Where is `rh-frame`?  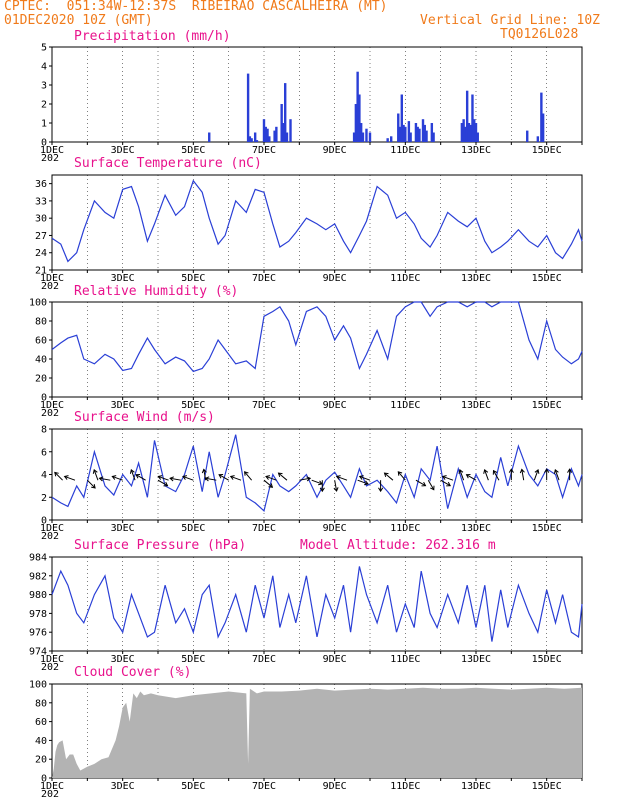
rh-frame is located at coordinates (317, 349).